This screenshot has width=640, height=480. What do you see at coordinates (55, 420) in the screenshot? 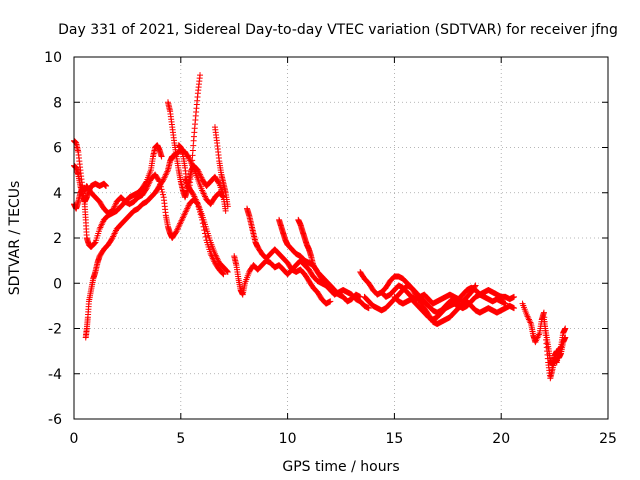
I see `y-tick-label: -6` at bounding box center [55, 420].